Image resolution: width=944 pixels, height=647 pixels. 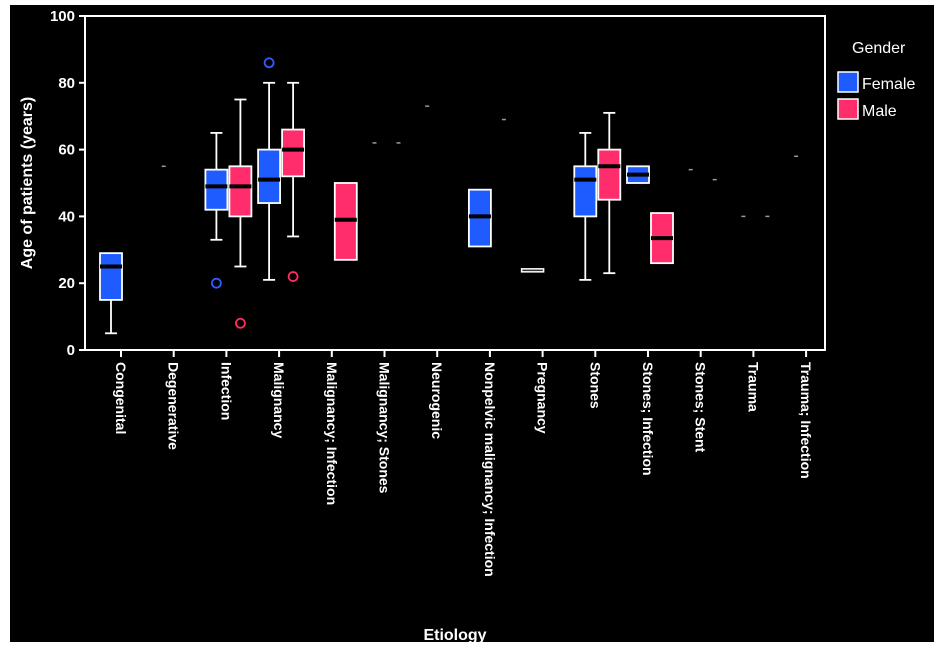 I want to click on x-tick-label-infection: Infection, so click(x=226, y=391).